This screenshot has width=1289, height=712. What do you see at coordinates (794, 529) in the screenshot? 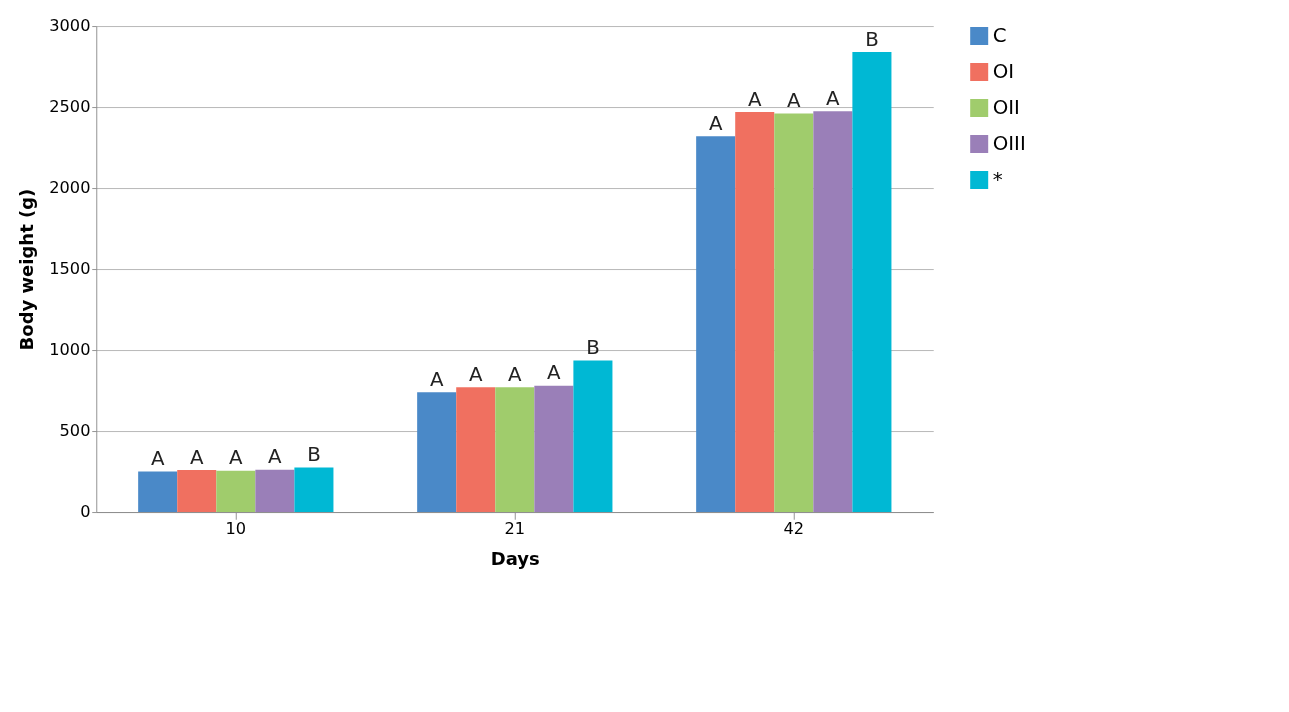
I see `x-tick-label: 42` at bounding box center [794, 529].